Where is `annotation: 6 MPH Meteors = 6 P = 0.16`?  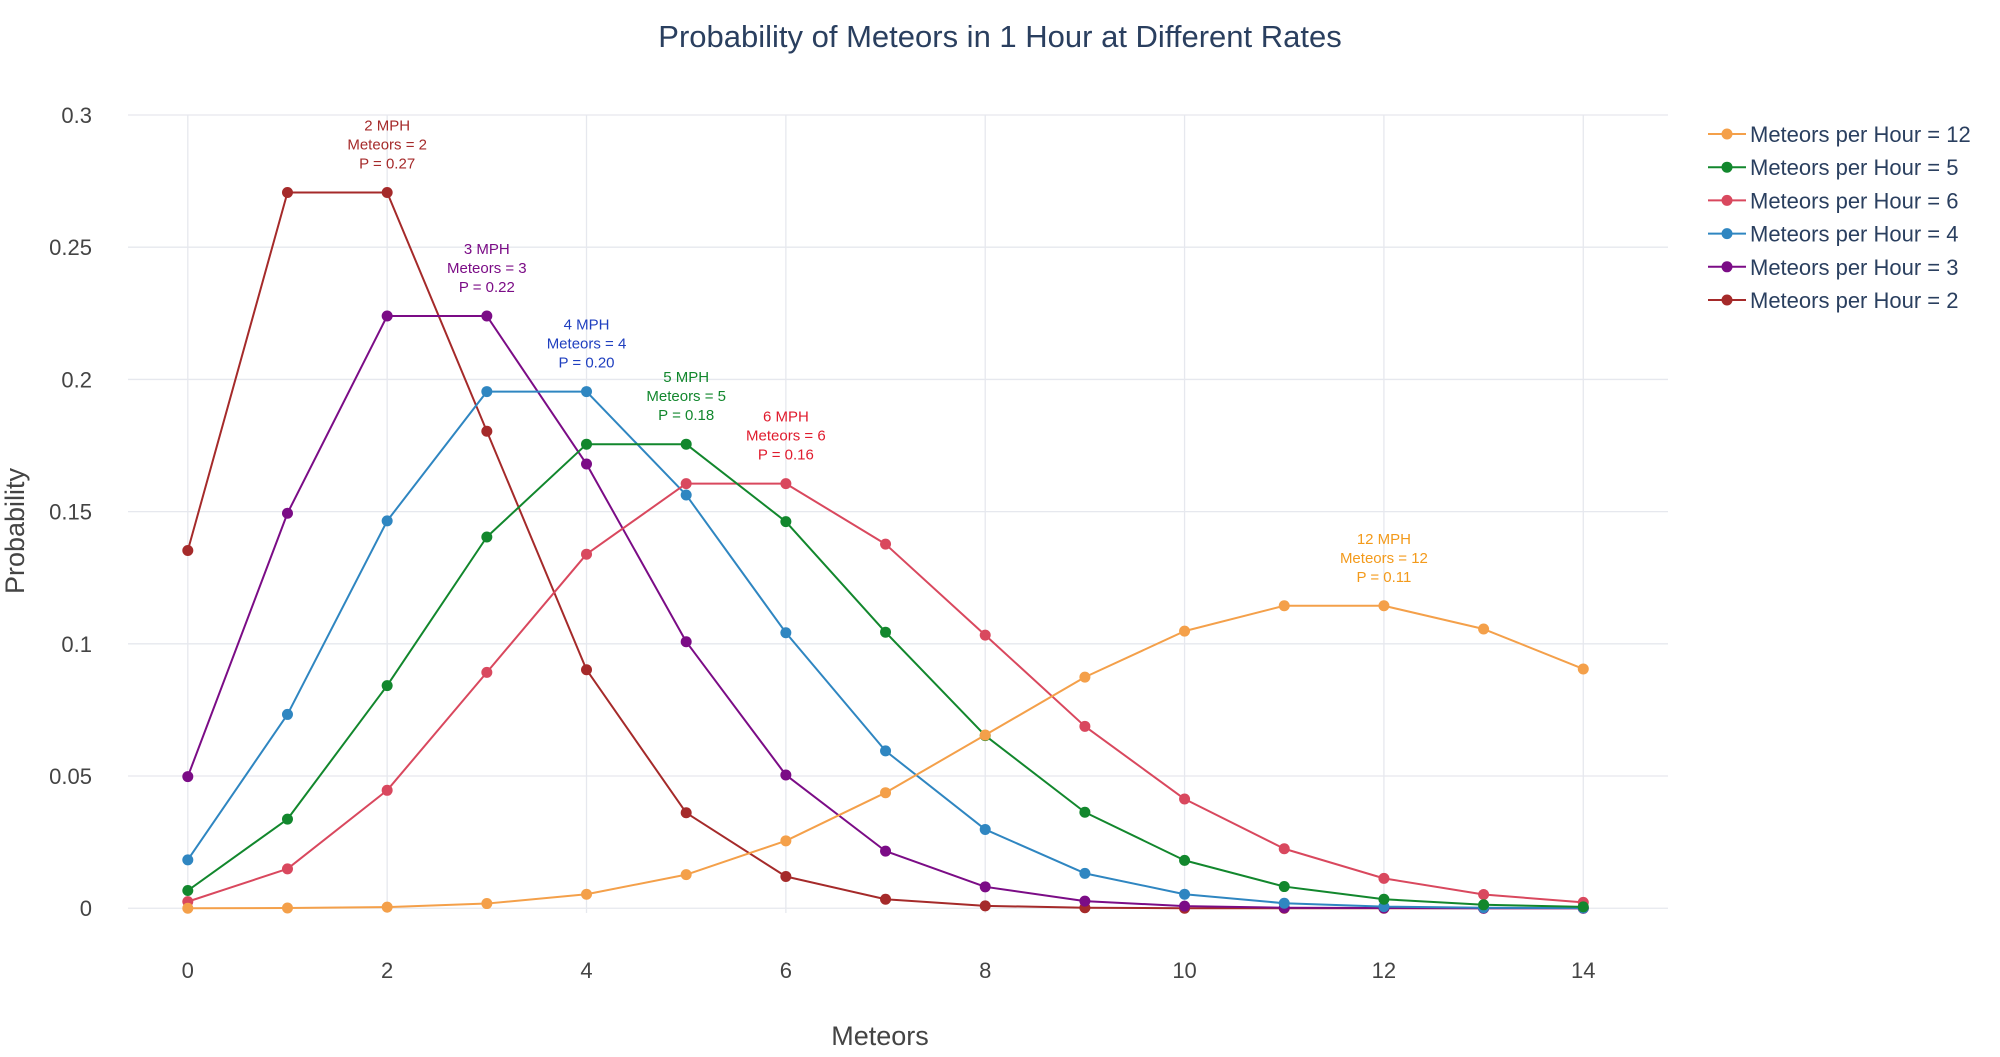
annotation: 6 MPH Meteors = 6 P = 0.16 is located at coordinates (786, 436).